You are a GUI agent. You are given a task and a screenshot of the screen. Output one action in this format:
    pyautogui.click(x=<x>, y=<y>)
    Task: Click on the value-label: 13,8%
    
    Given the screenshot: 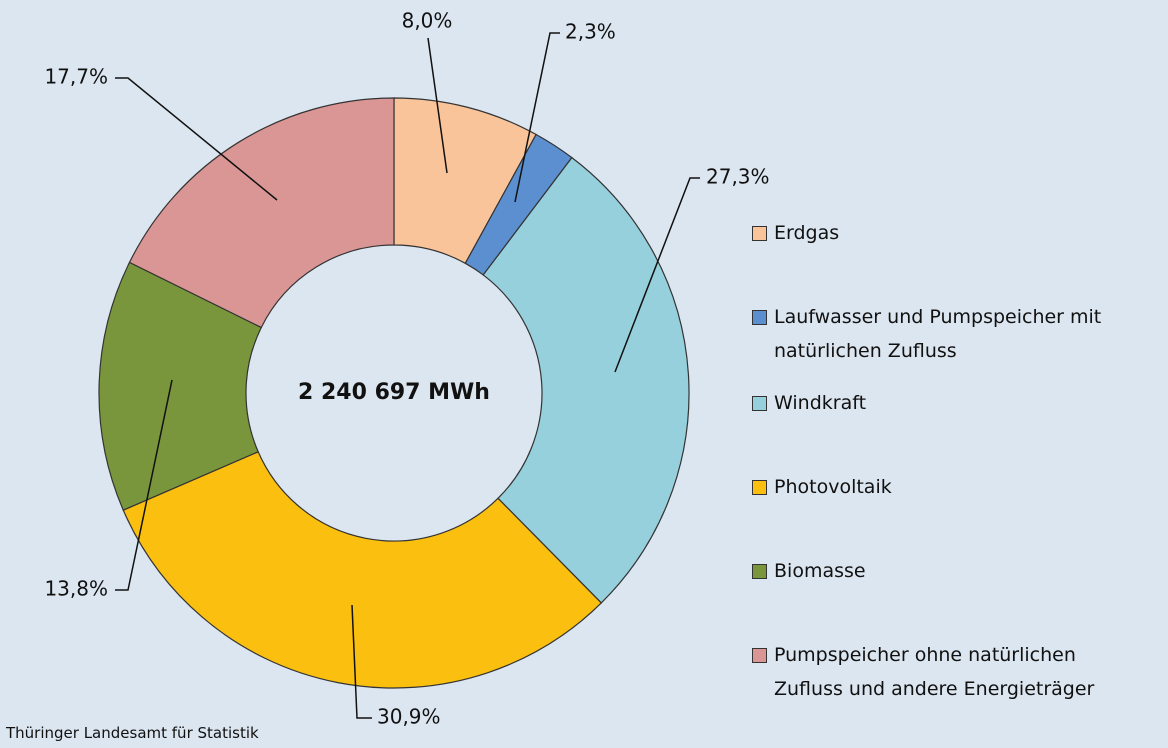 What is the action you would take?
    pyautogui.click(x=76, y=589)
    